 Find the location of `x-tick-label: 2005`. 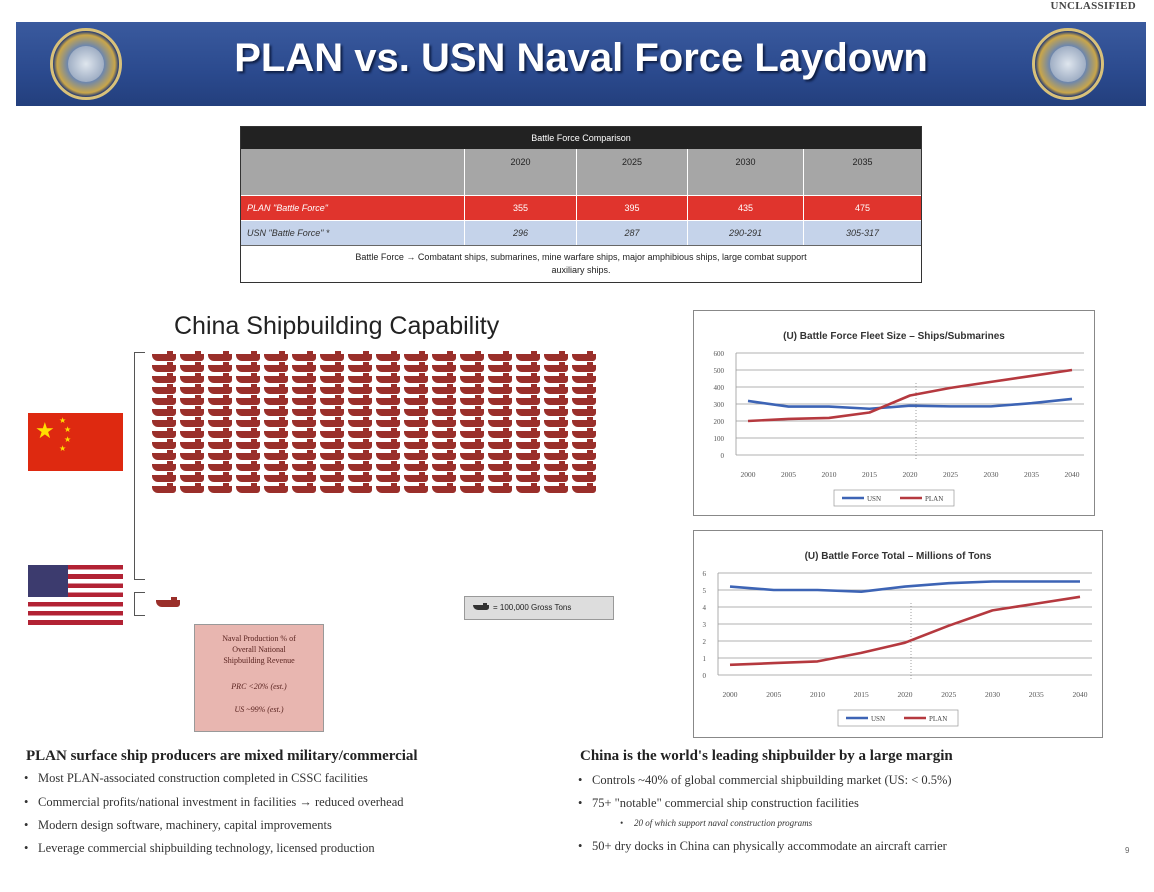

x-tick-label: 2005 is located at coordinates (788, 474).